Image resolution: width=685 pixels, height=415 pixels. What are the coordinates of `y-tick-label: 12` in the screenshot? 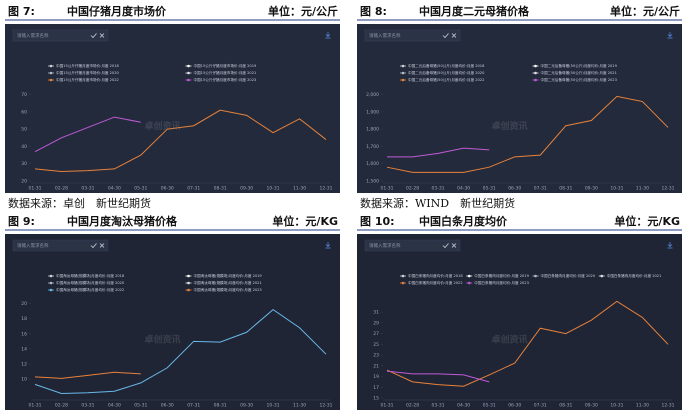 It's located at (24, 365).